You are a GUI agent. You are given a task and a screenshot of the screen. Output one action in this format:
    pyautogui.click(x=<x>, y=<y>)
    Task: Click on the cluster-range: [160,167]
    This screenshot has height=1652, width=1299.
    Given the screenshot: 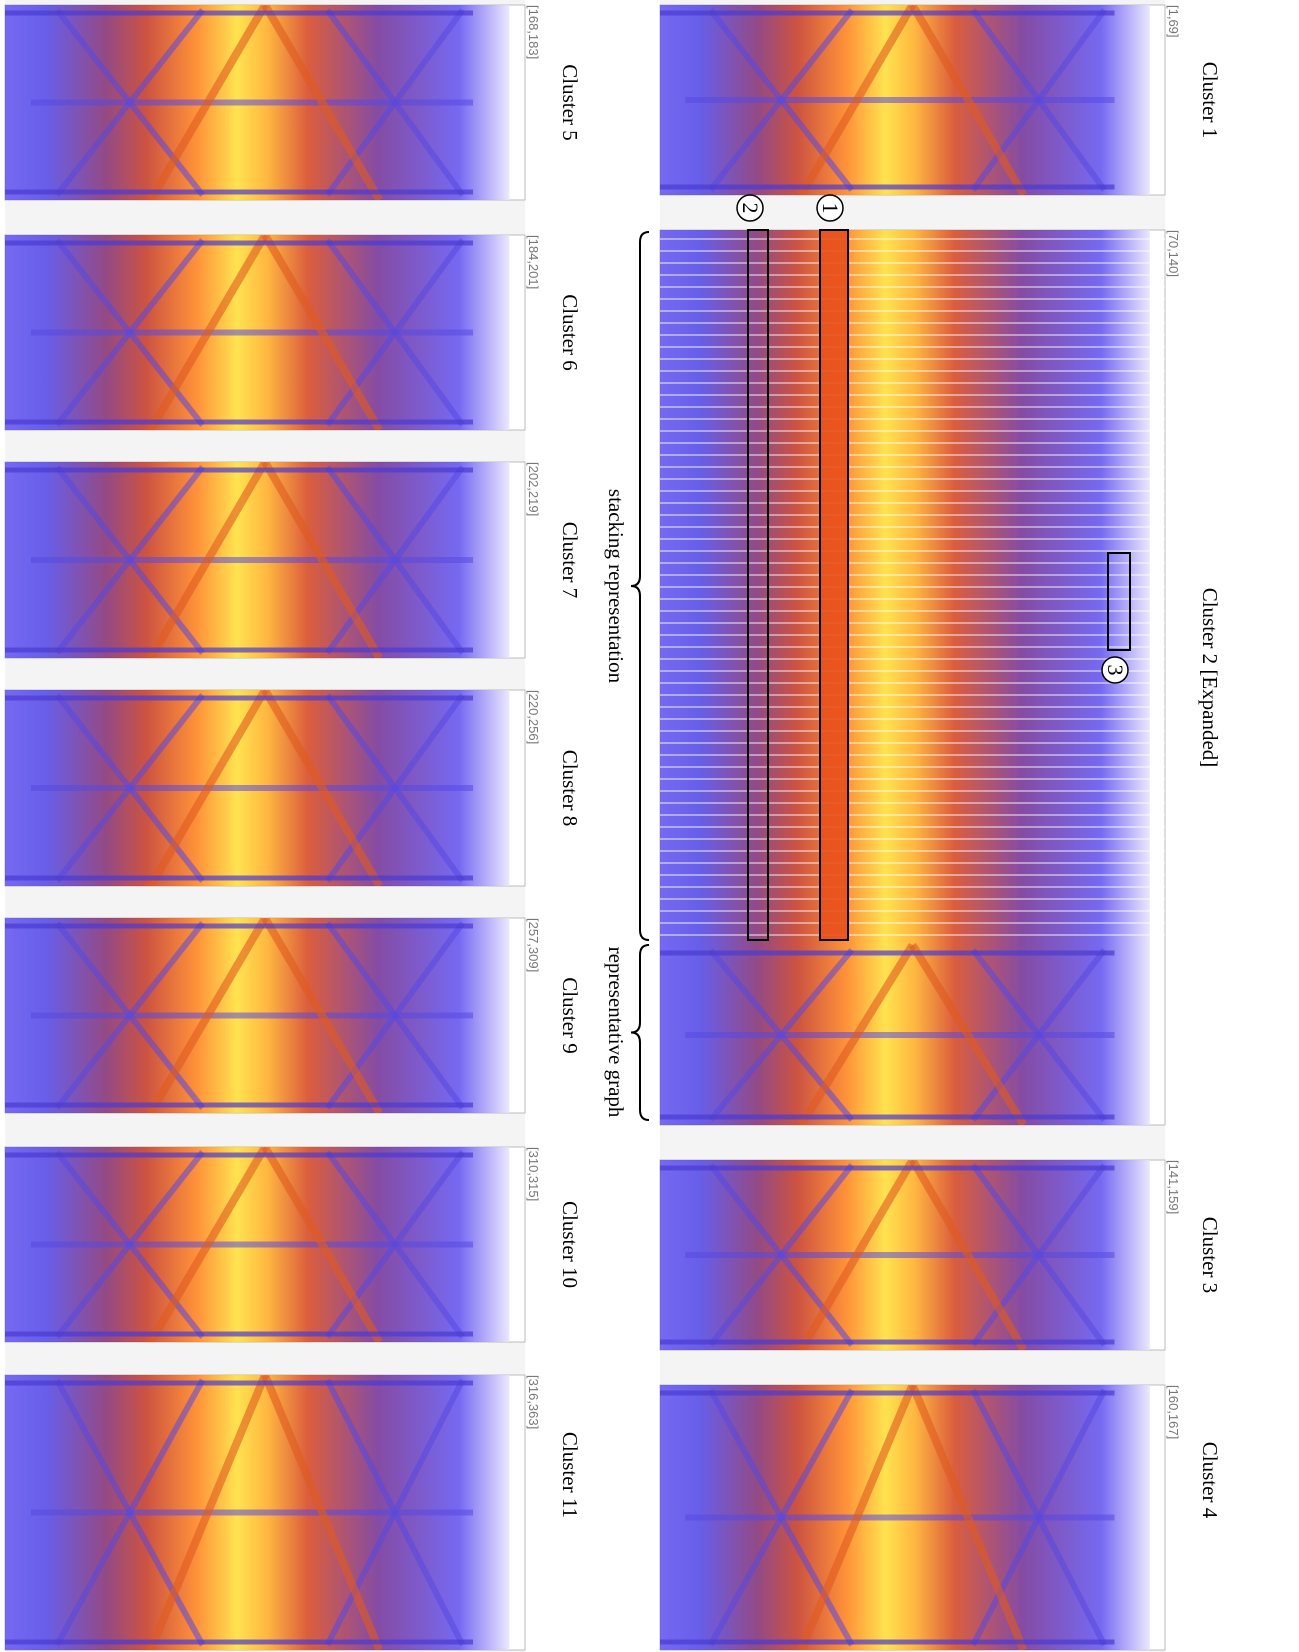 What is the action you would take?
    pyautogui.click(x=1173, y=1412)
    